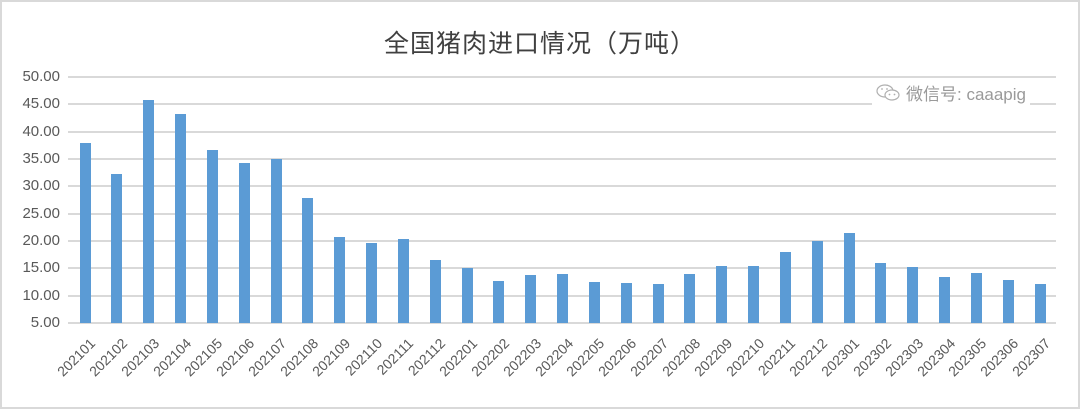 The image size is (1080, 409). Describe the element at coordinates (41, 186) in the screenshot. I see `y-tick-label: 30.00` at that location.